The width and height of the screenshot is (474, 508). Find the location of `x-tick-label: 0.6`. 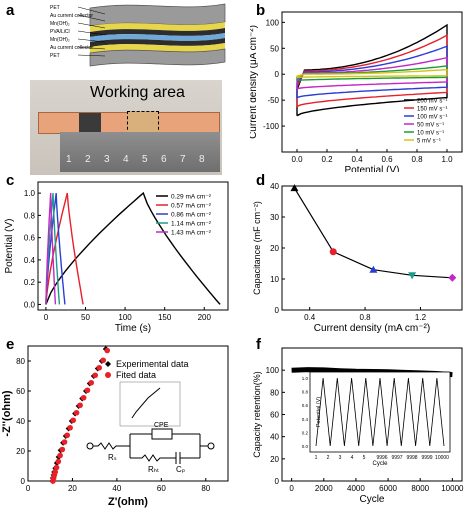

x-tick-label: 0.6 is located at coordinates (387, 159).